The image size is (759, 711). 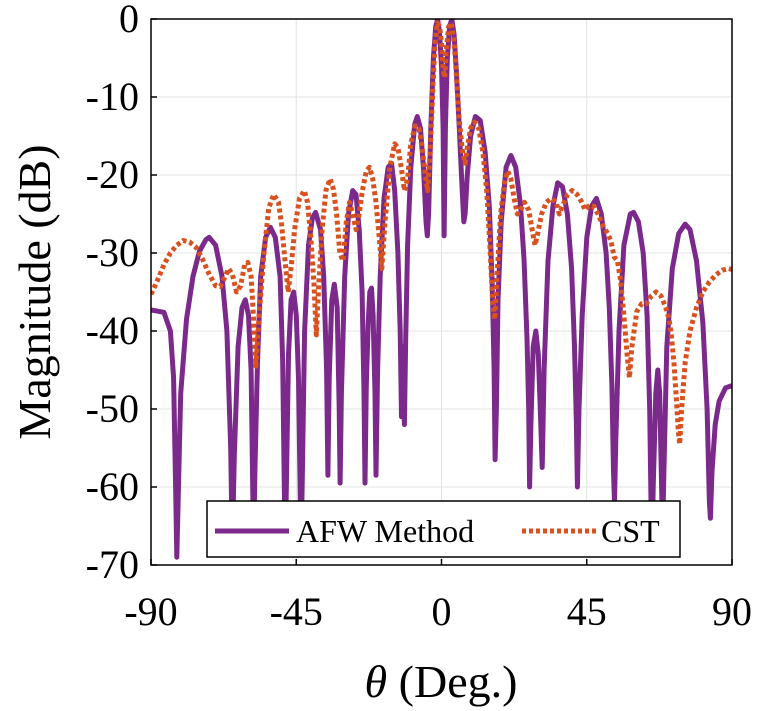 I want to click on x-axis-label: θ (Deg.), so click(x=441, y=681).